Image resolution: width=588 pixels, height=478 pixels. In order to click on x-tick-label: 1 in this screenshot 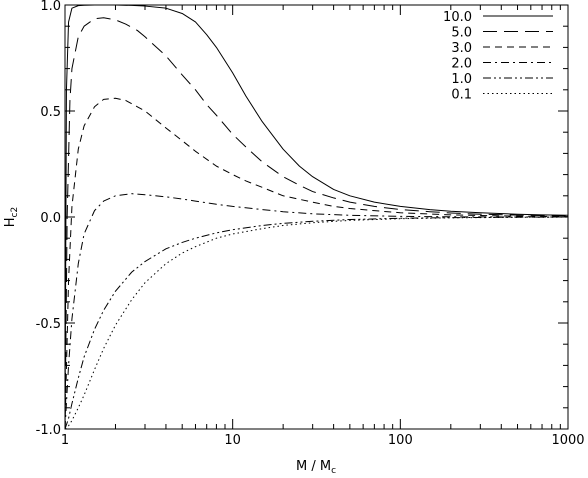, I will do `click(65, 440)`.